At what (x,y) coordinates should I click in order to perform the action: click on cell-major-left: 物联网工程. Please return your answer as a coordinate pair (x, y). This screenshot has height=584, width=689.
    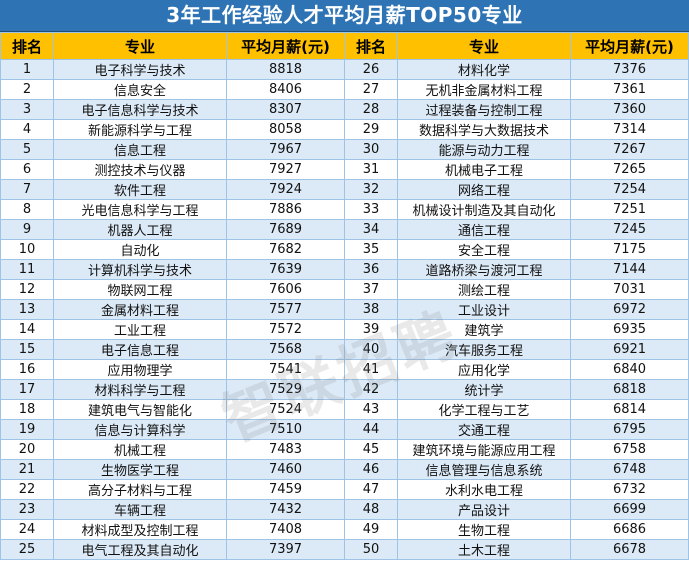
    Looking at the image, I should click on (140, 289).